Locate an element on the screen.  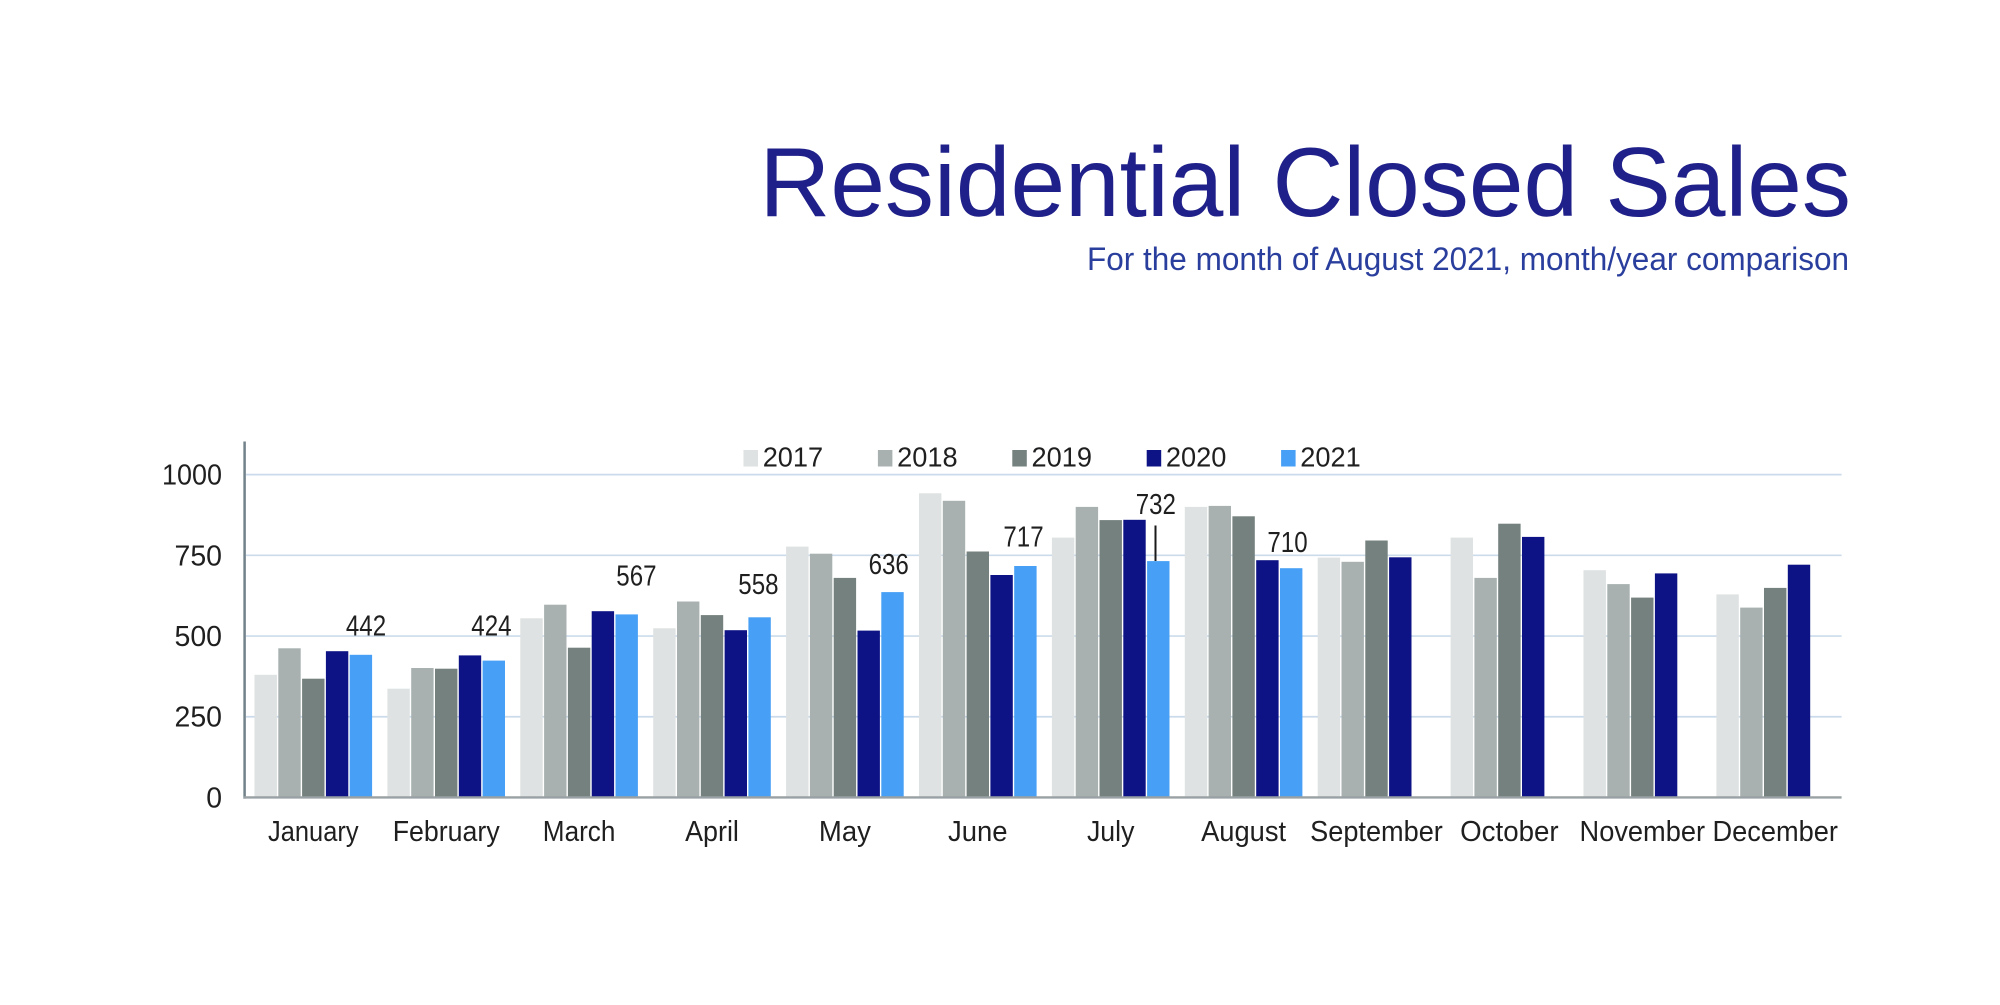
svg-text: March is located at coordinates (579, 832).